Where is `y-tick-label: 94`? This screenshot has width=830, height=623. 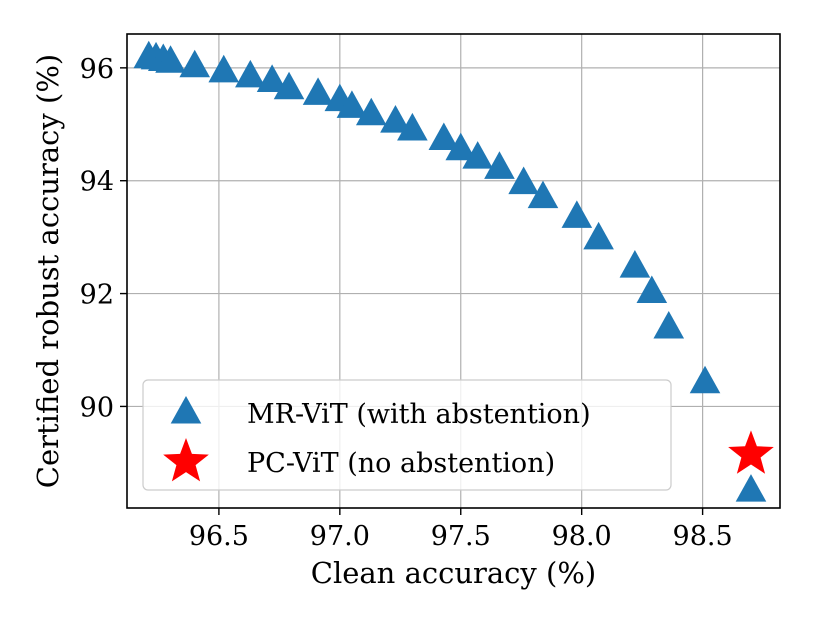 y-tick-label: 94 is located at coordinates (97, 182).